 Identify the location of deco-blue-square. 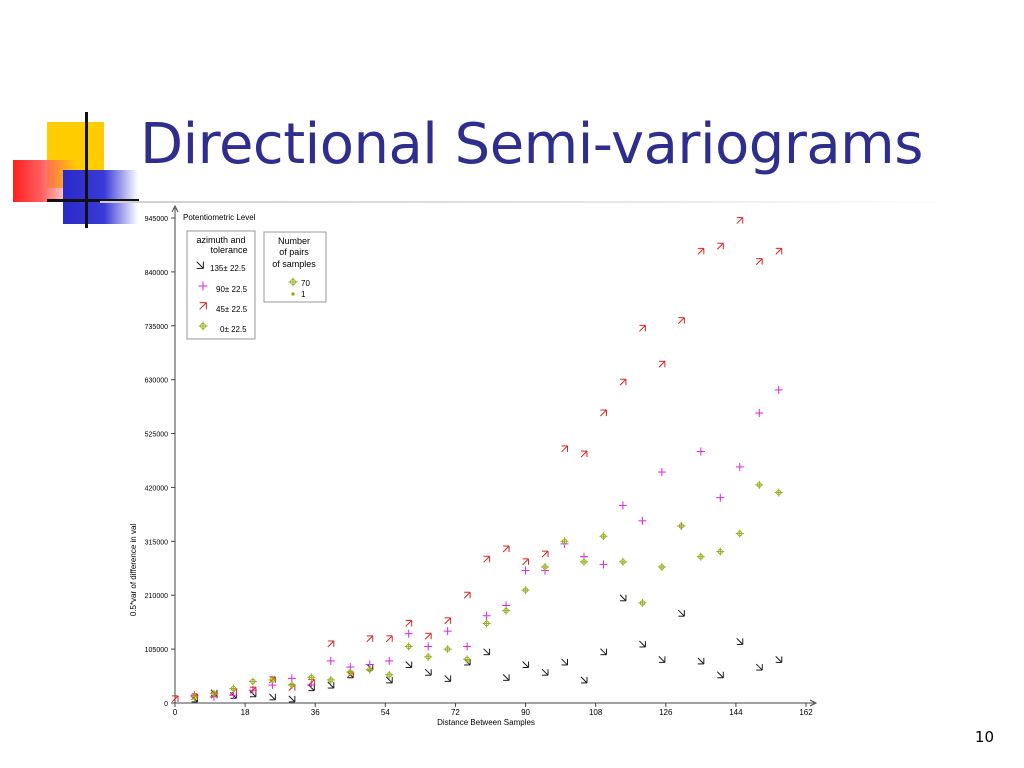
(100, 197).